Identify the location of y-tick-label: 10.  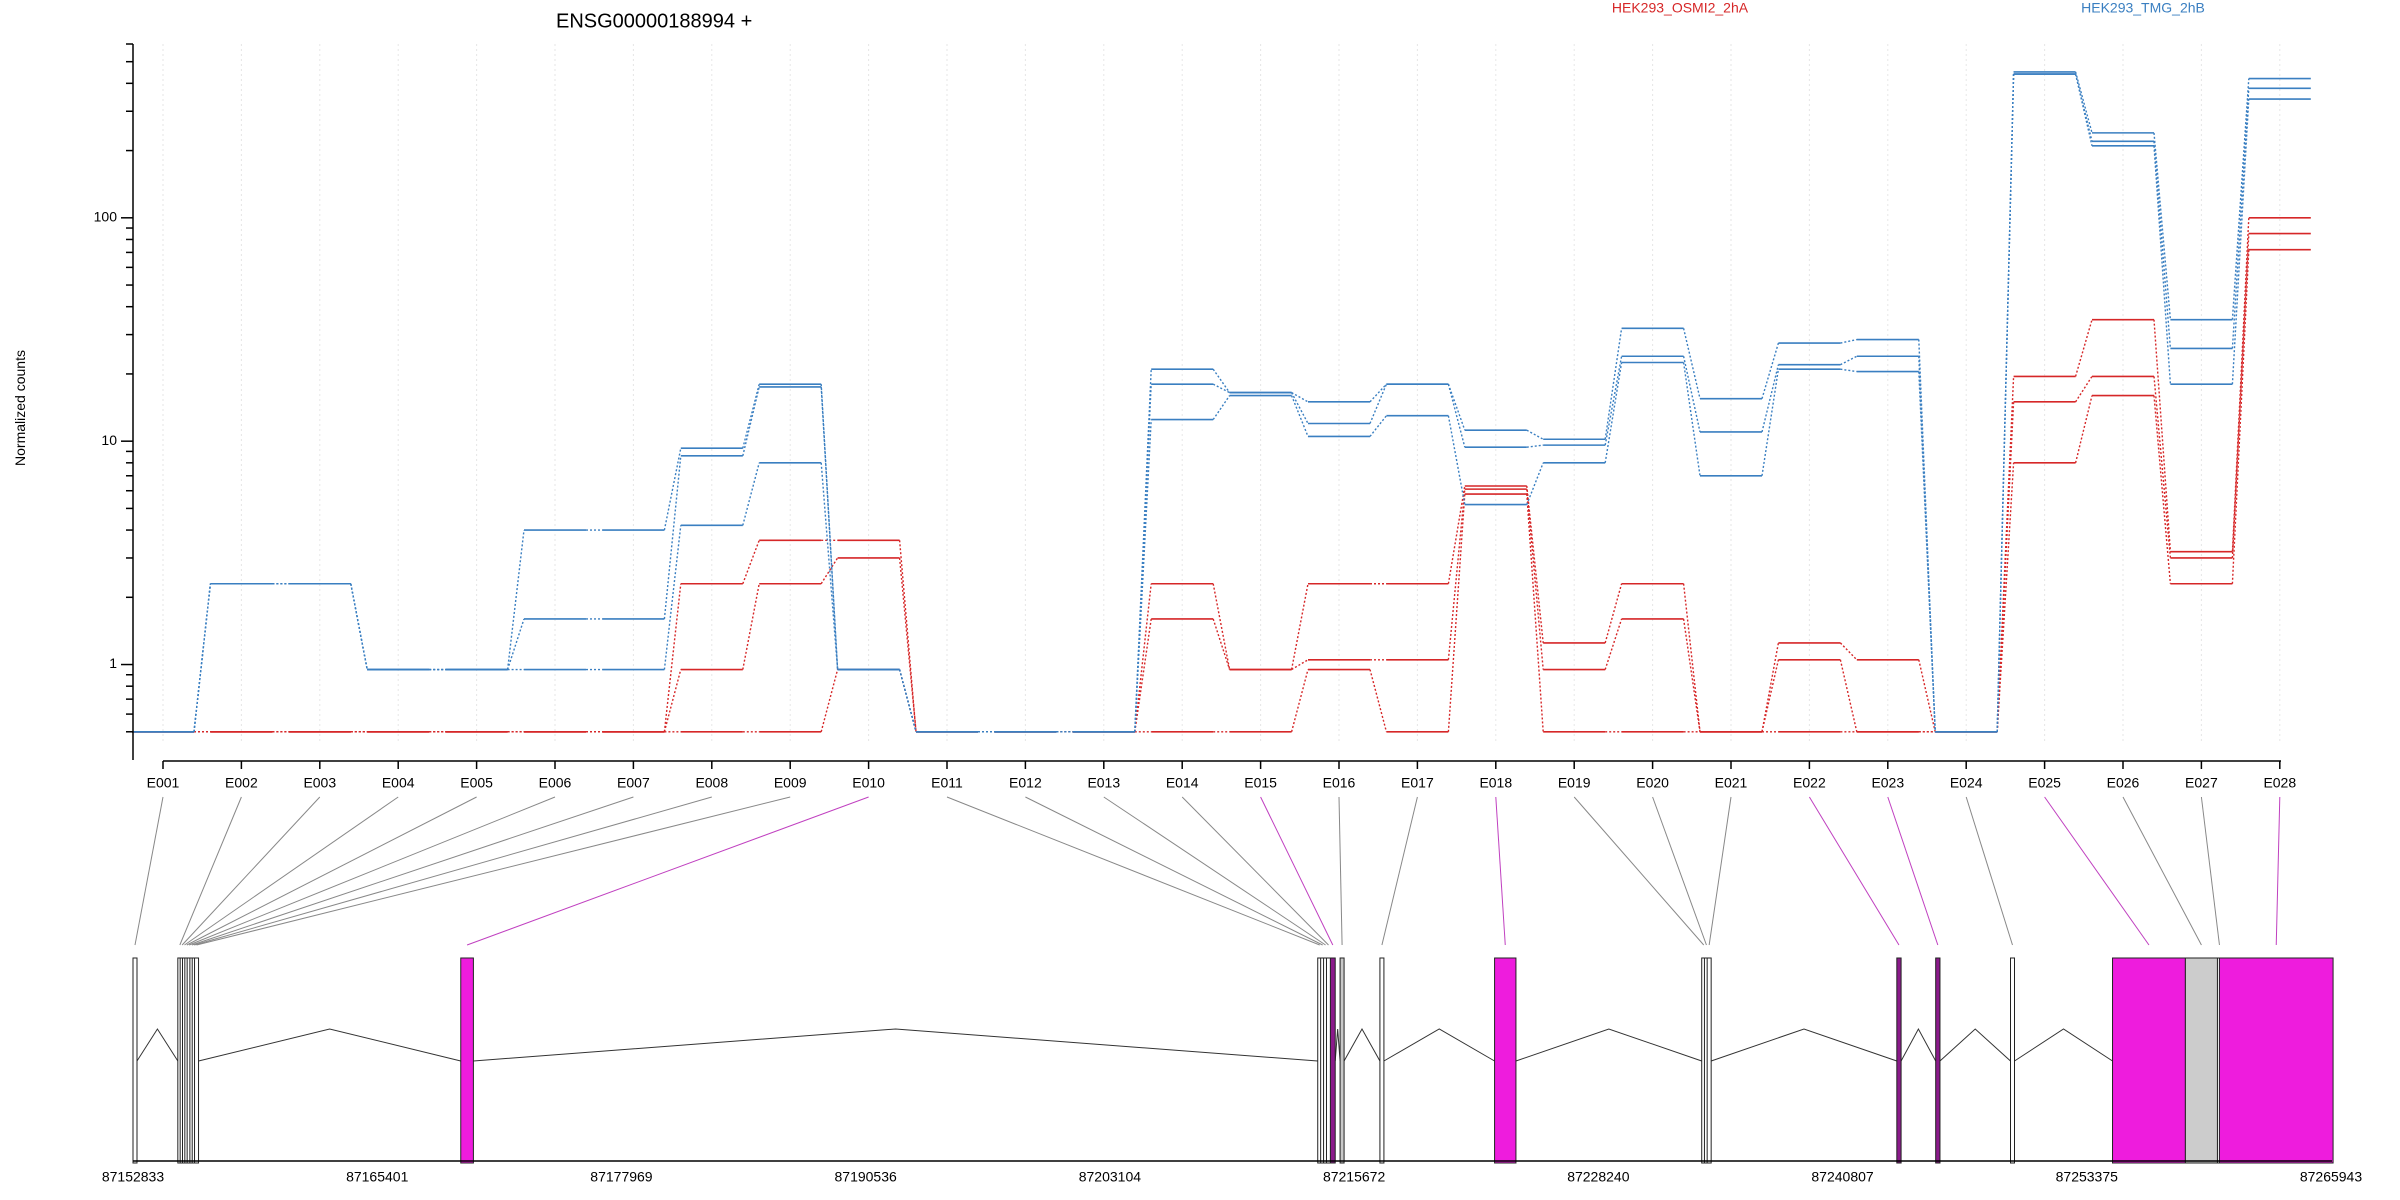
(109, 440).